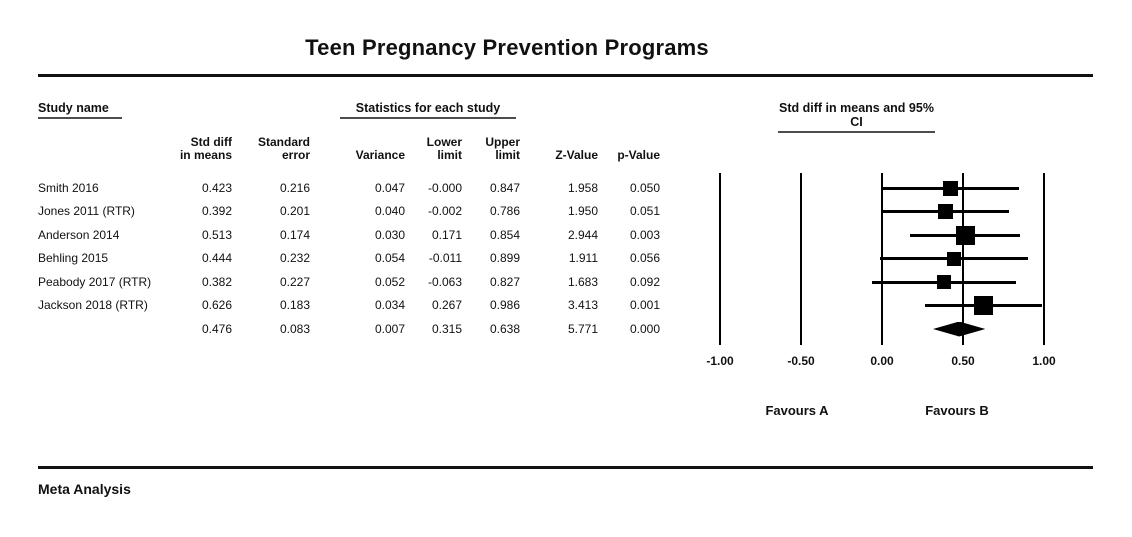 The width and height of the screenshot is (1132, 537). What do you see at coordinates (389, 211) in the screenshot?
I see `value-cell: 0.040` at bounding box center [389, 211].